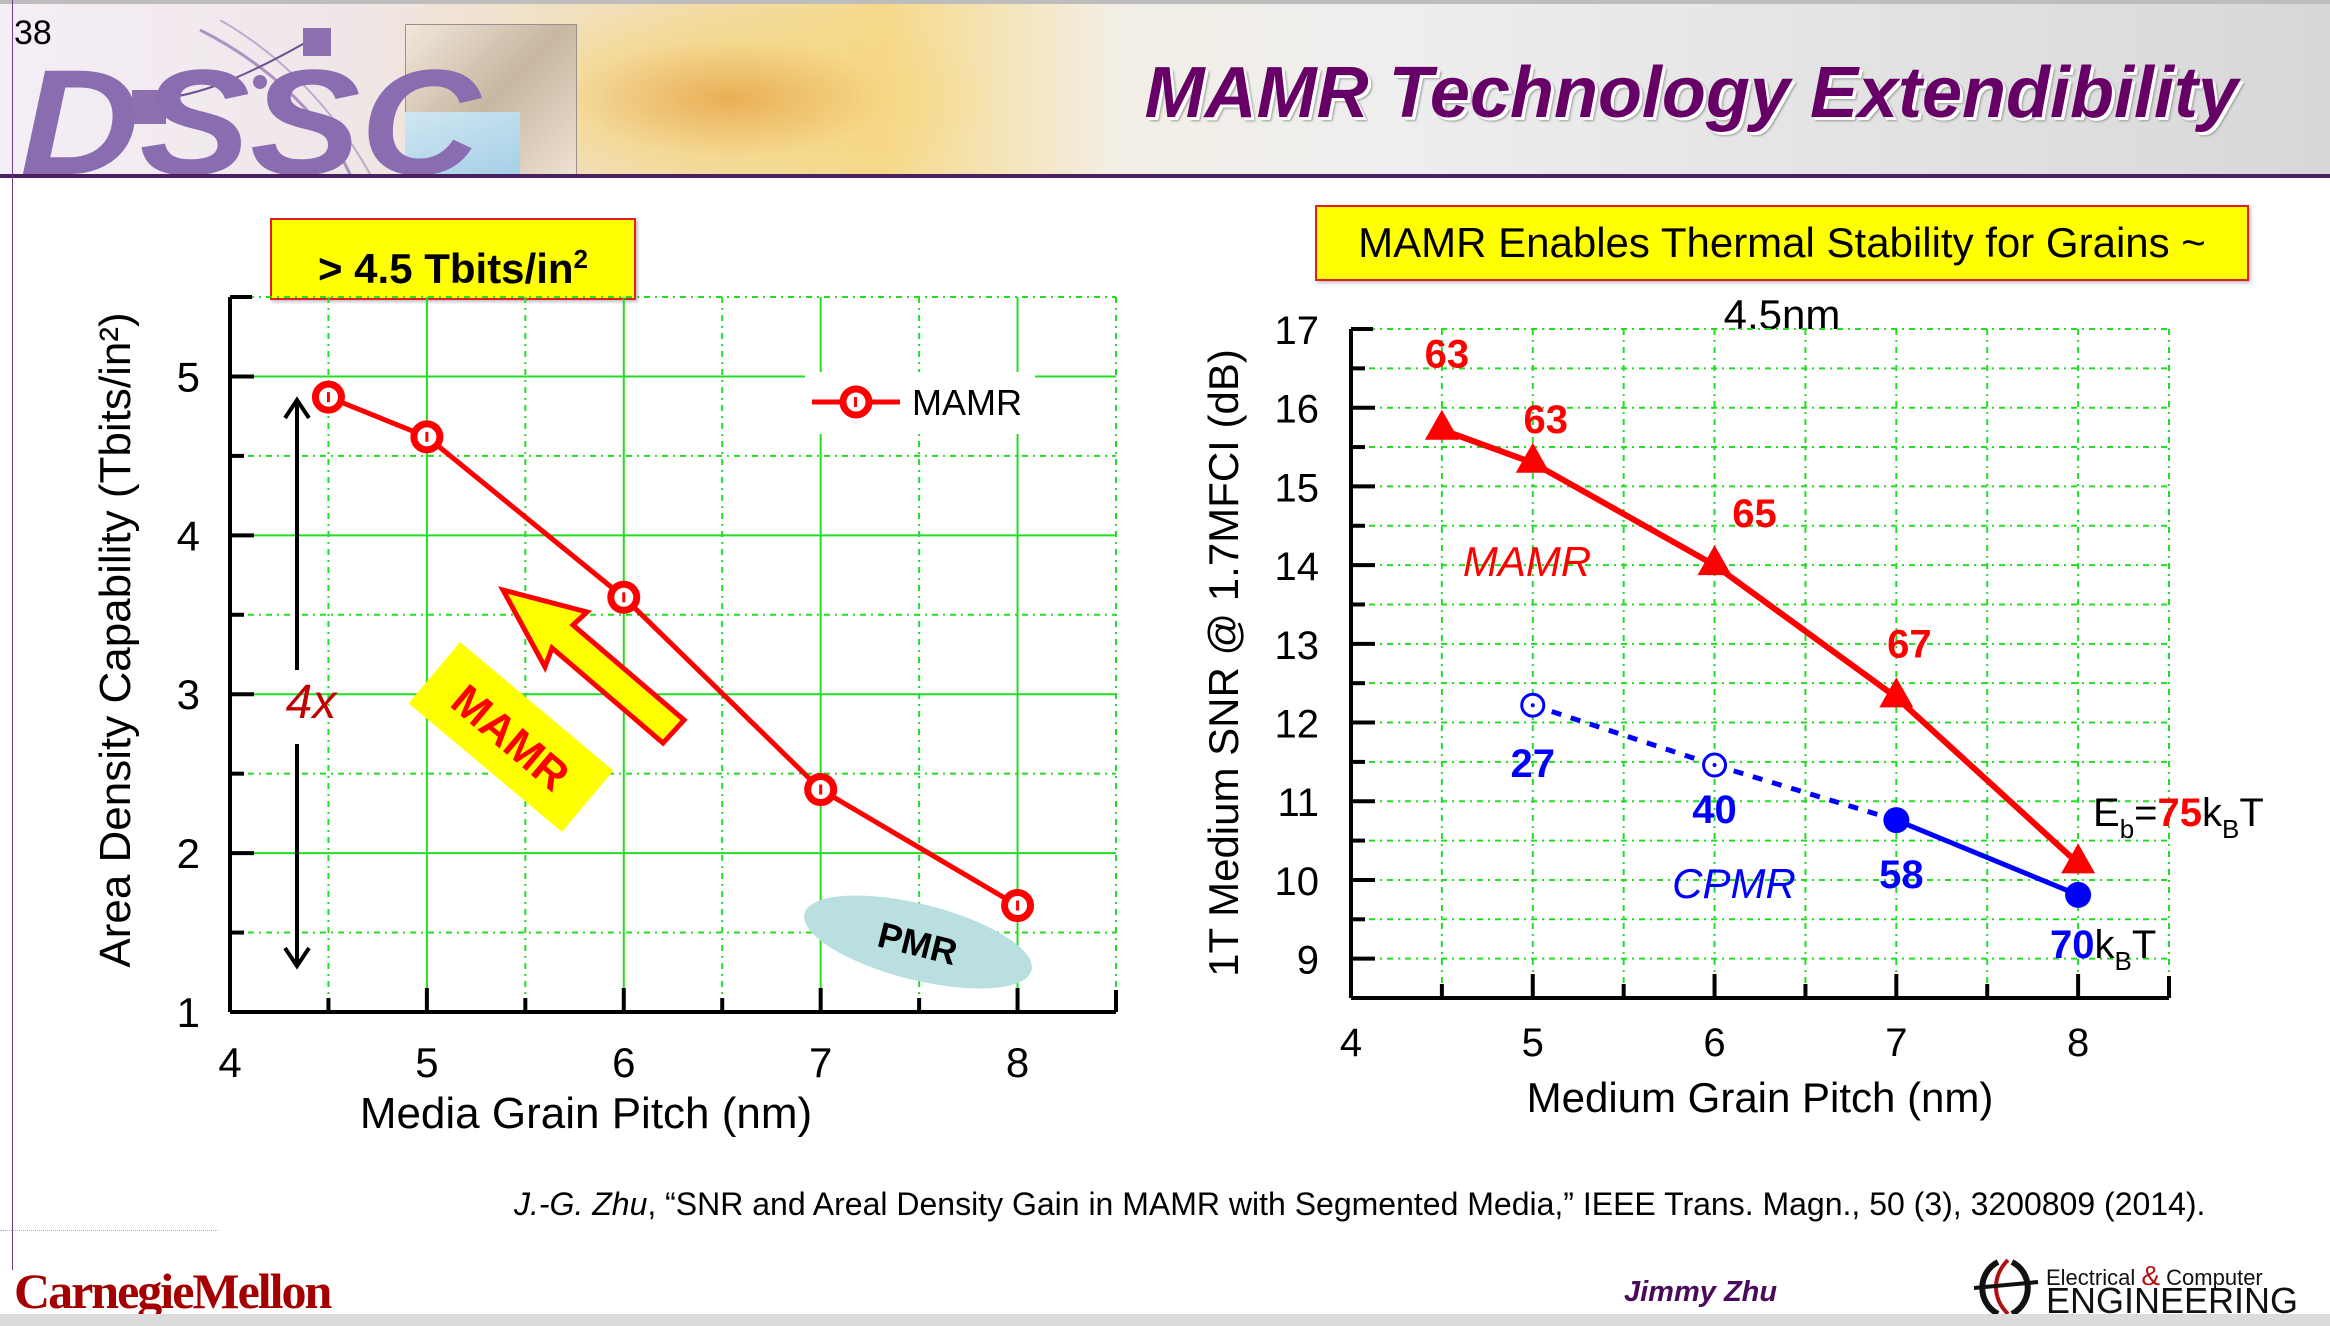 The width and height of the screenshot is (2330, 1326). I want to click on ece-logo: Electrical & Computer ENGINEERING, so click(2133, 1289).